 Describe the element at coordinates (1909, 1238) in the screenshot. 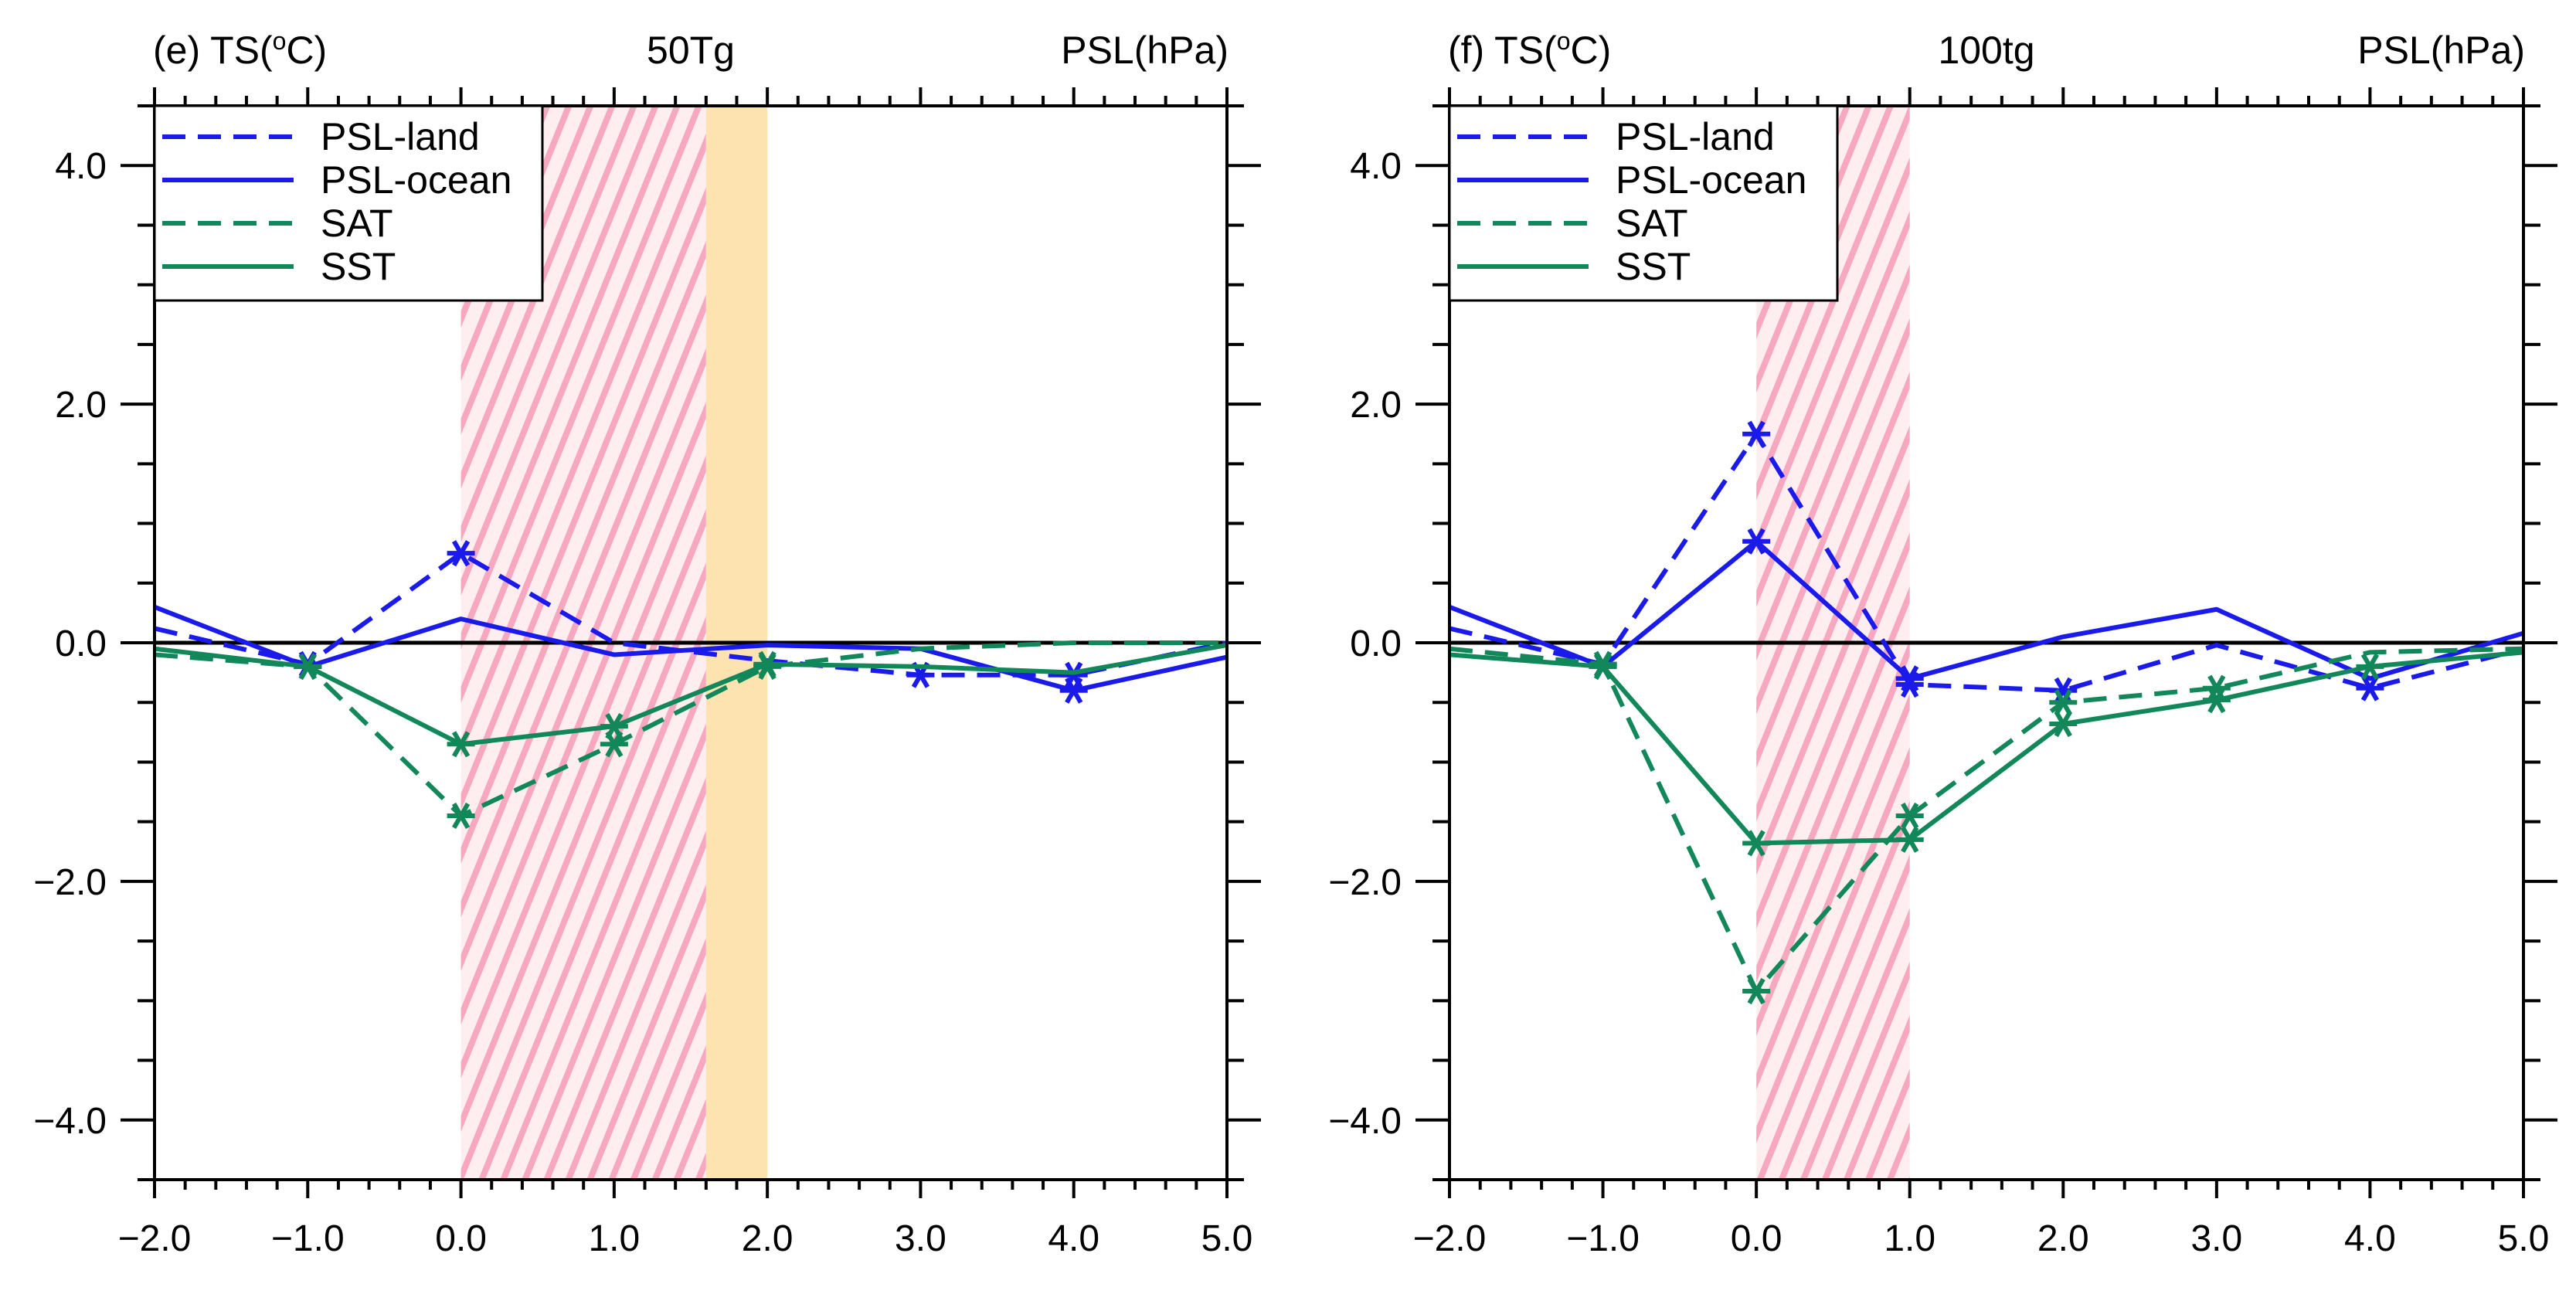

I see `panel-f-x-tick-label: 1.0` at that location.